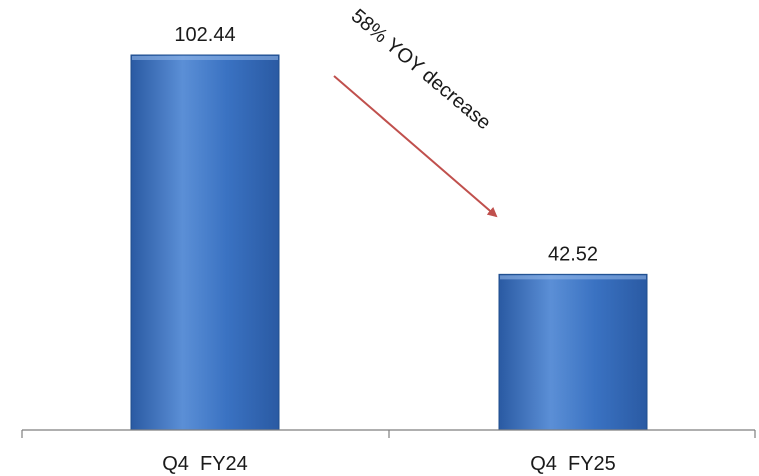  What do you see at coordinates (204, 35) in the screenshot?
I see `data-label-1: 102.44` at bounding box center [204, 35].